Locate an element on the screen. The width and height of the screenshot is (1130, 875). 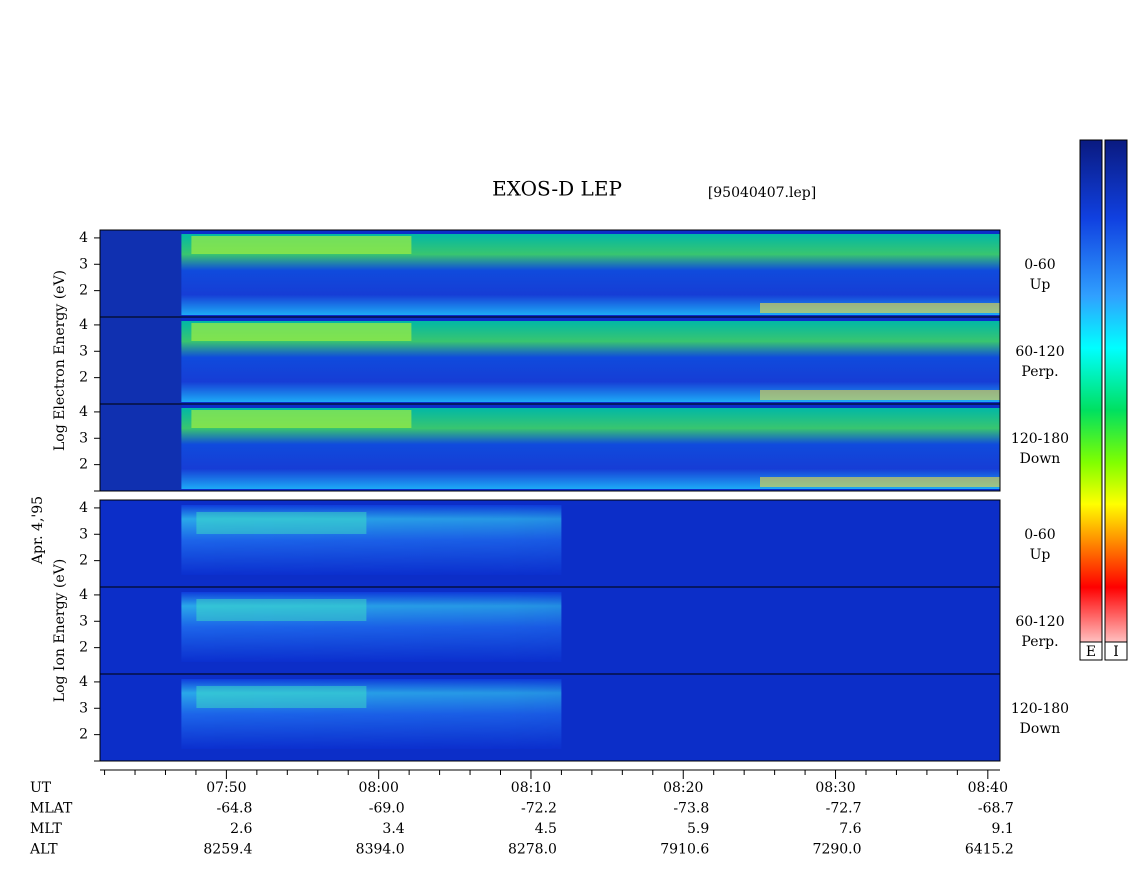
file-name: [95040407.lep] is located at coordinates (762, 193).